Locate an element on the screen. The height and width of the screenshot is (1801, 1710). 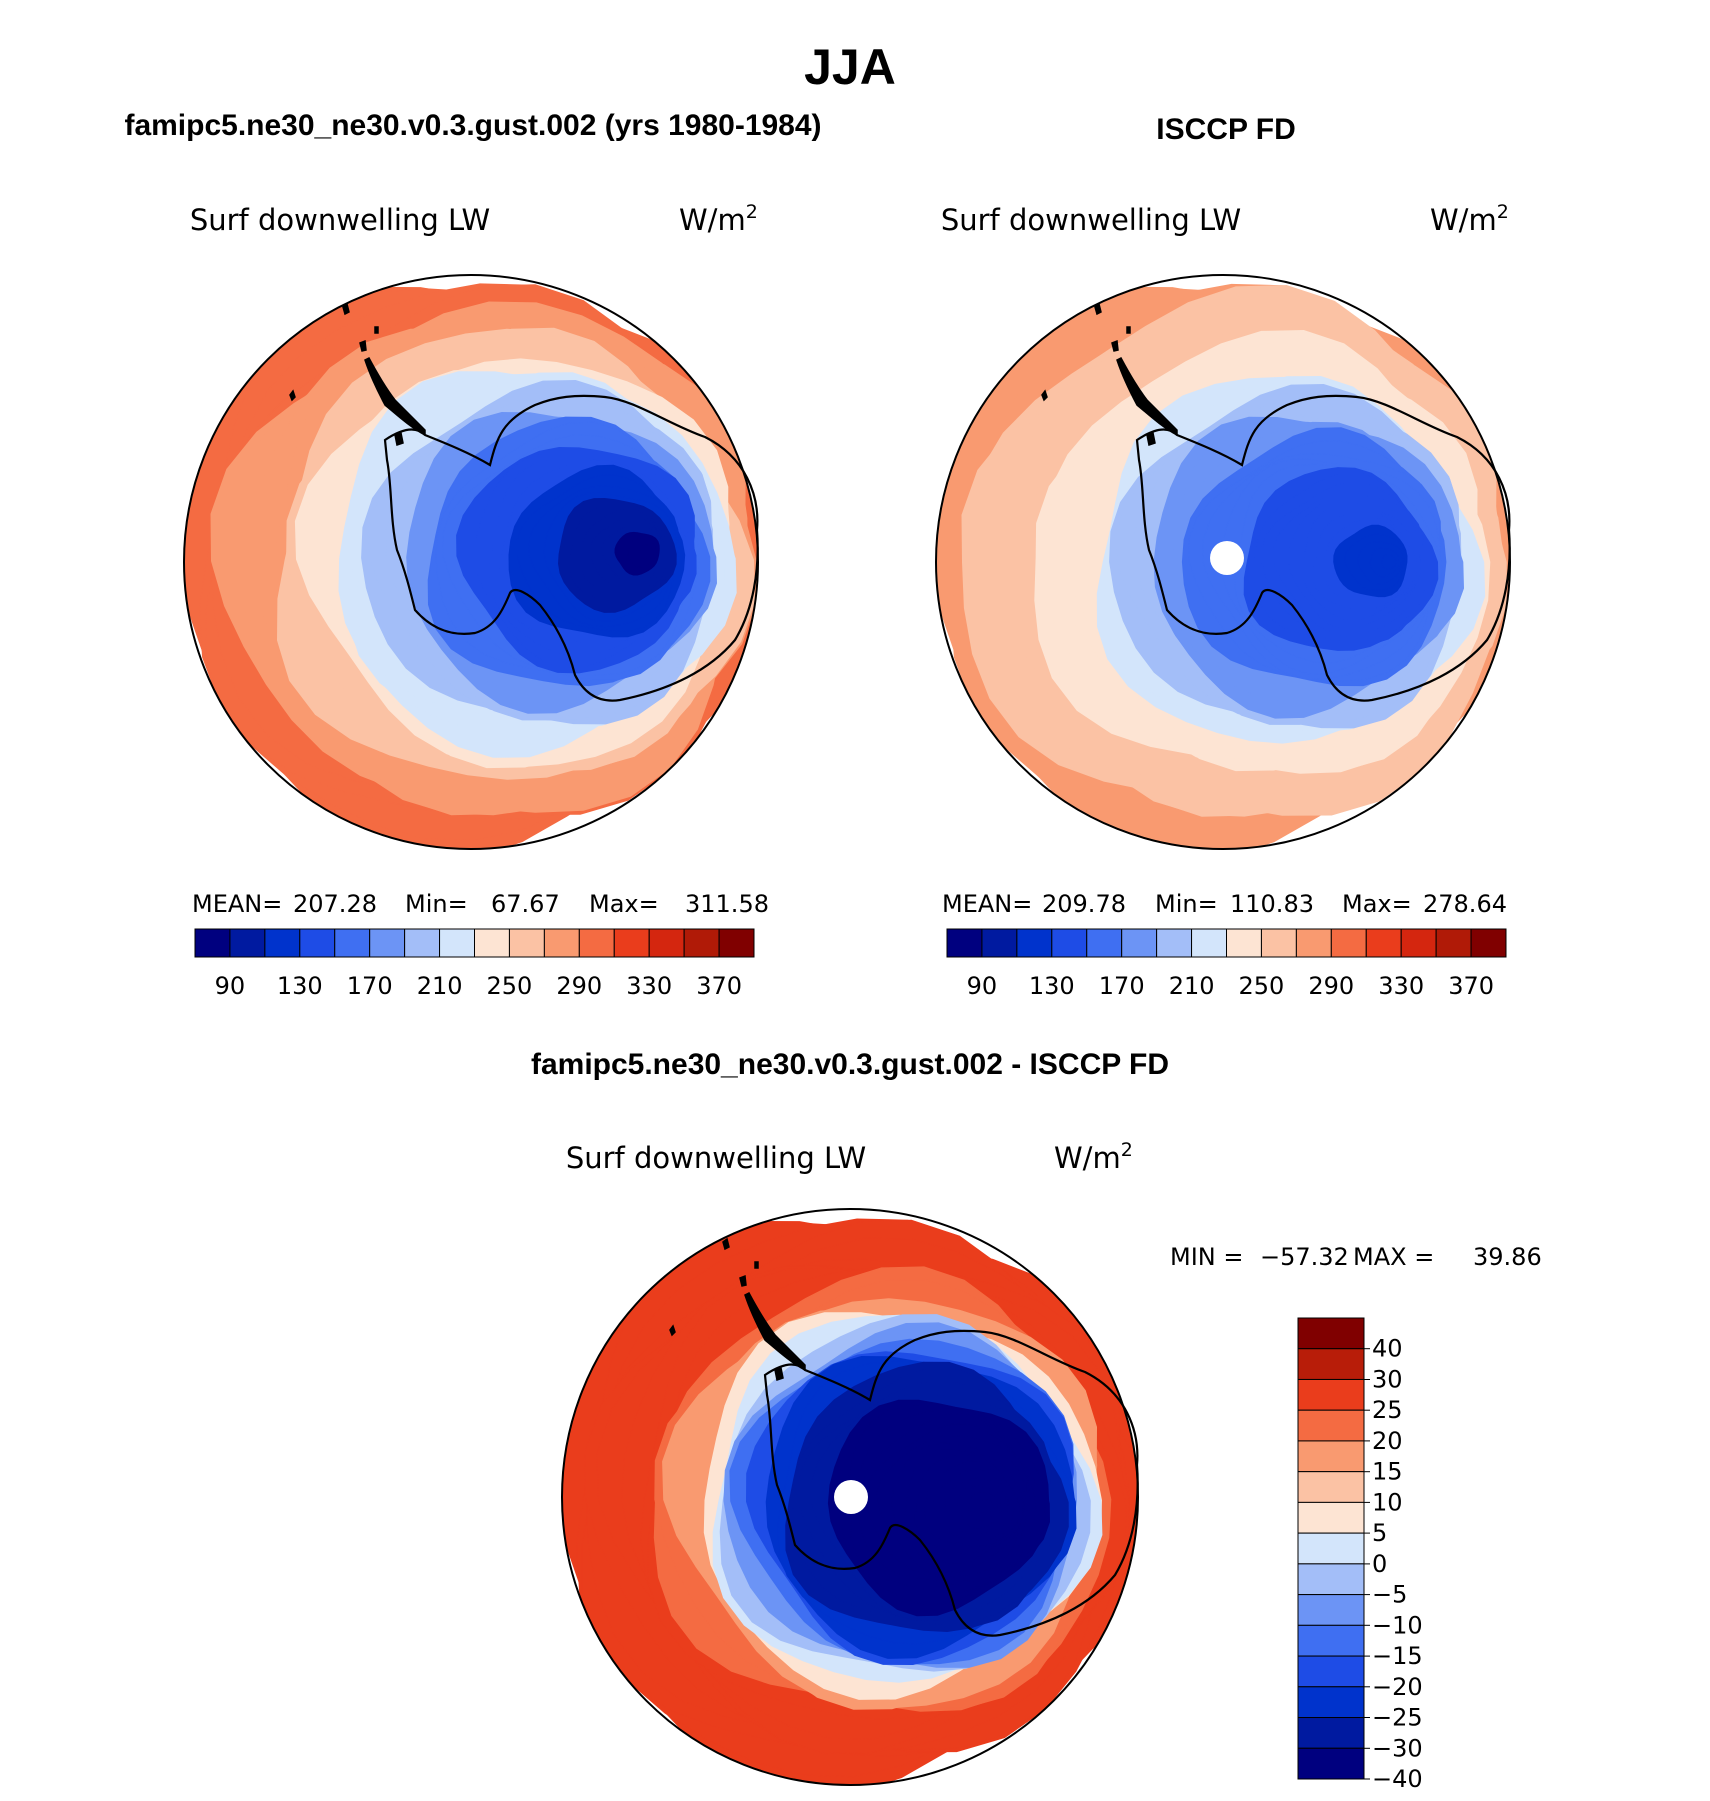
diff-colorbar-tick-label: −40 is located at coordinates (1397, 1779).